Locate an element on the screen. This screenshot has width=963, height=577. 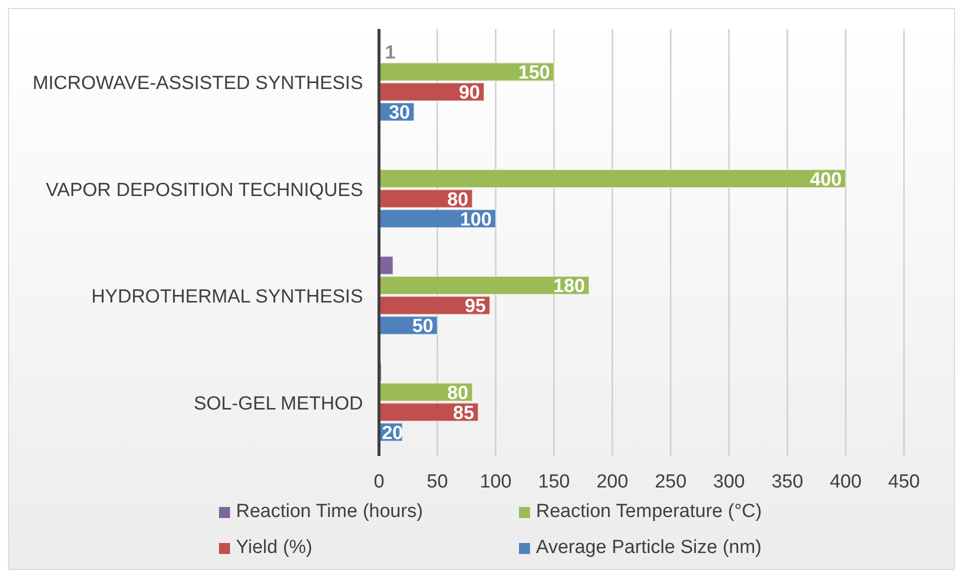
x-tick-label: 150 is located at coordinates (554, 481).